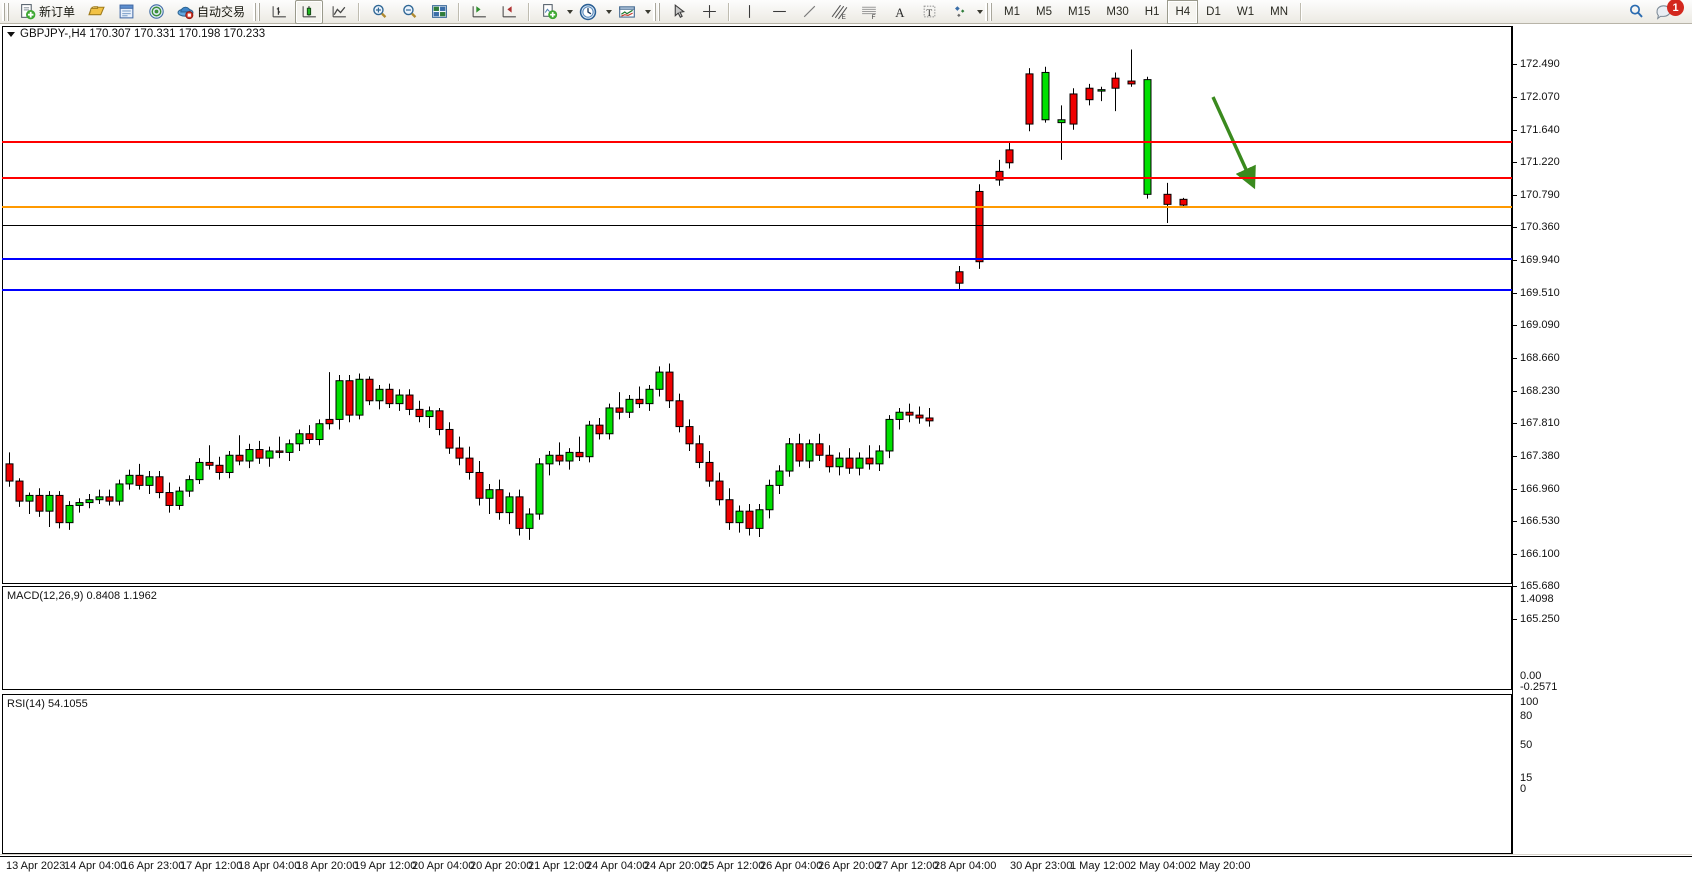 This screenshot has height=879, width=1692. What do you see at coordinates (839, 12) in the screenshot?
I see `equidistant-channel-button: E` at bounding box center [839, 12].